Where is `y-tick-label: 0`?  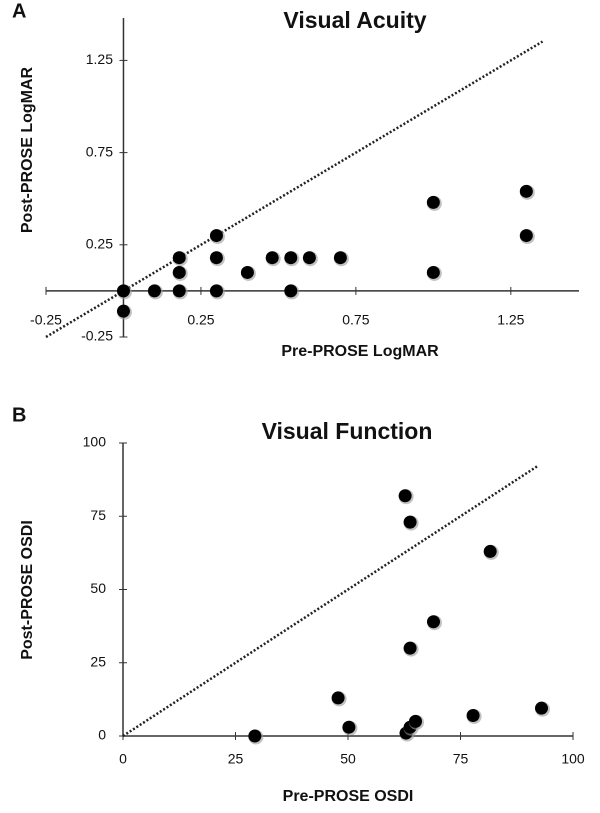 y-tick-label: 0 is located at coordinates (102, 735).